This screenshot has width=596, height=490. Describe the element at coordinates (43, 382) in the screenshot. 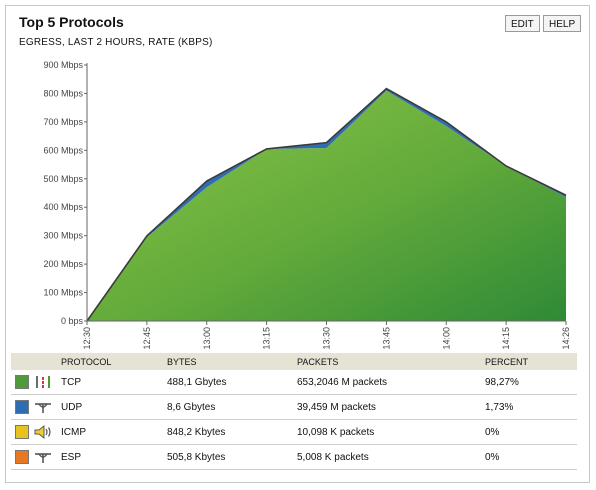

I see `tcp-icon` at that location.